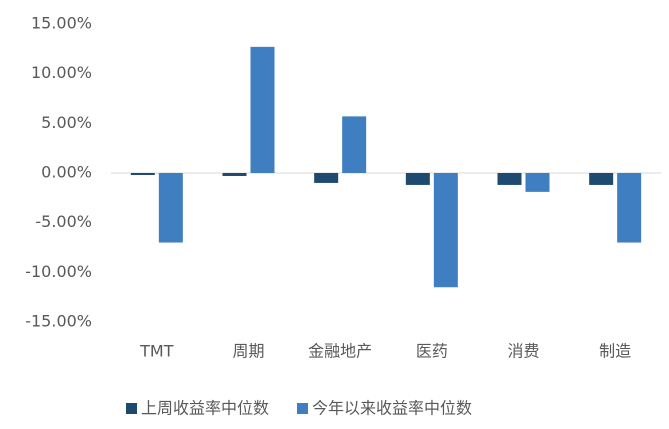  What do you see at coordinates (523, 351) in the screenshot?
I see `x-tick-label: 消费` at bounding box center [523, 351].